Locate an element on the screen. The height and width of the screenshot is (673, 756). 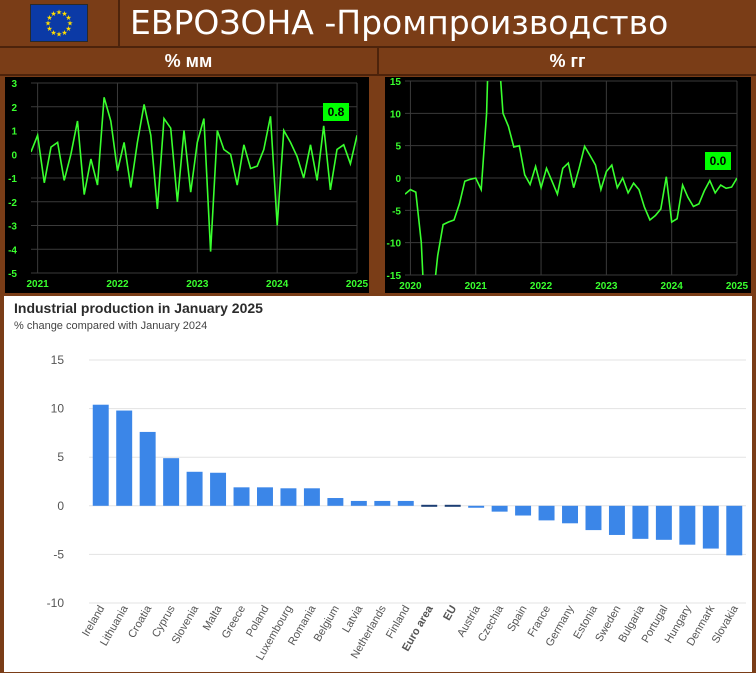
header-divider is located at coordinates (119, 23).